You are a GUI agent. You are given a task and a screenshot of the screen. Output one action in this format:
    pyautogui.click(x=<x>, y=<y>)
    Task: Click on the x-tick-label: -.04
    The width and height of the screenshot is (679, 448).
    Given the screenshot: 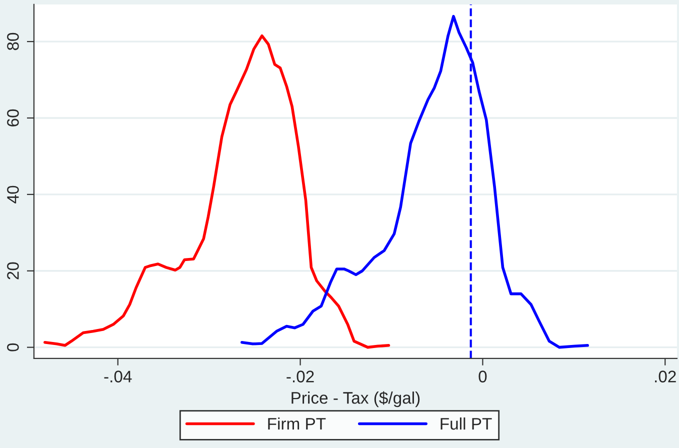 What is the action you would take?
    pyautogui.click(x=118, y=376)
    